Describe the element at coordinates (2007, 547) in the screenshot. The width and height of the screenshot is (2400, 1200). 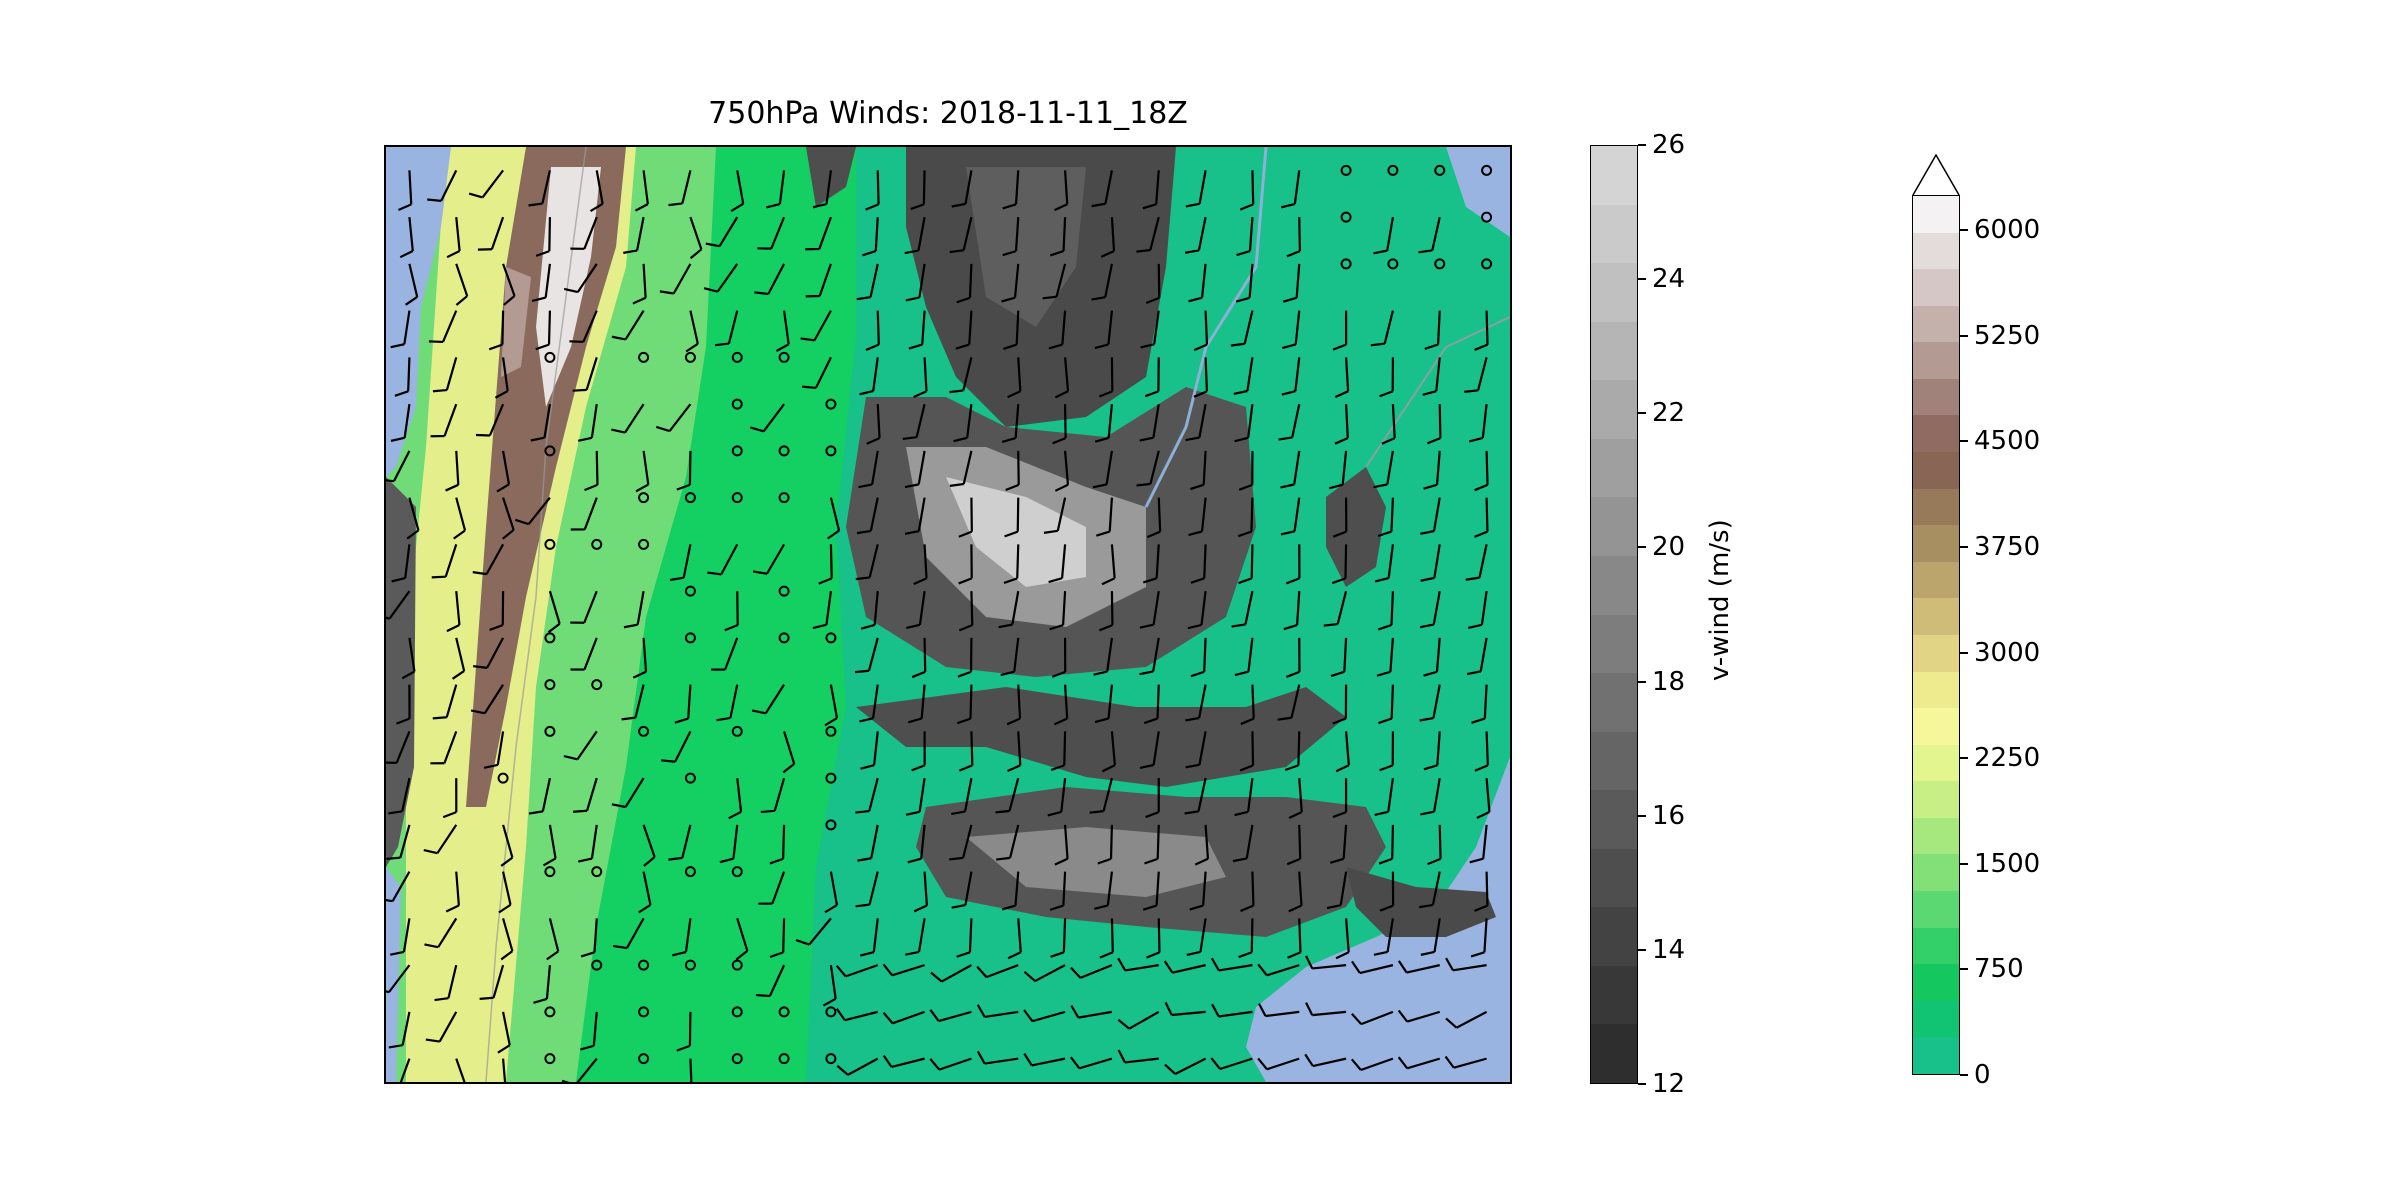
I see `terrain-colorbar-tick-label: 3750` at that location.